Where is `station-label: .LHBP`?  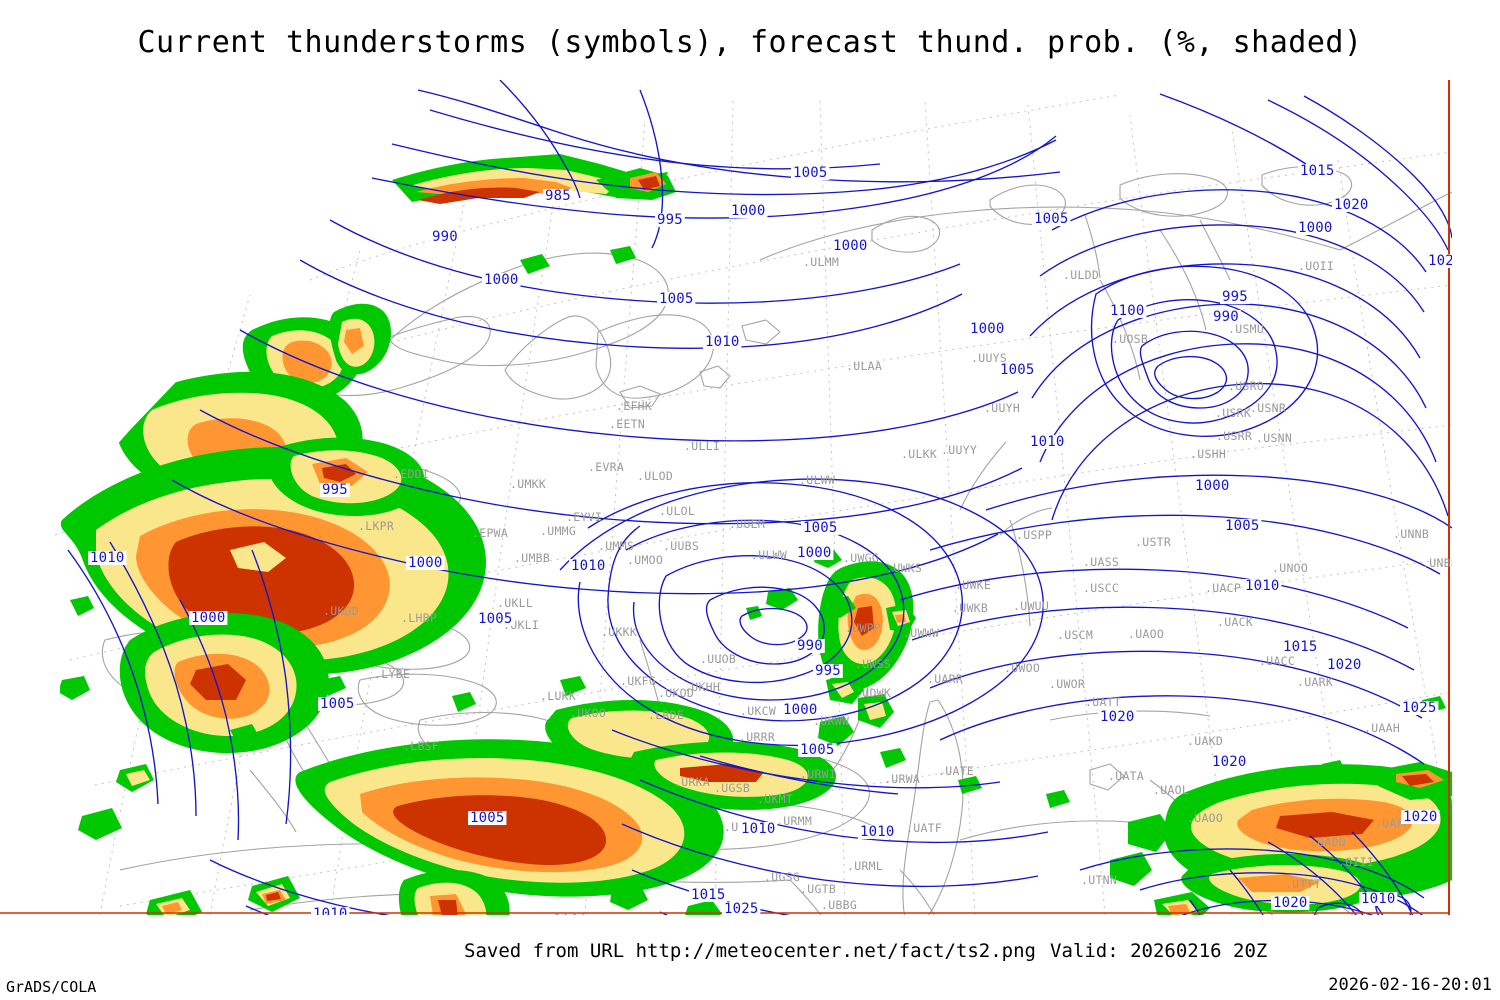 station-label: .LHBP is located at coordinates (419, 618).